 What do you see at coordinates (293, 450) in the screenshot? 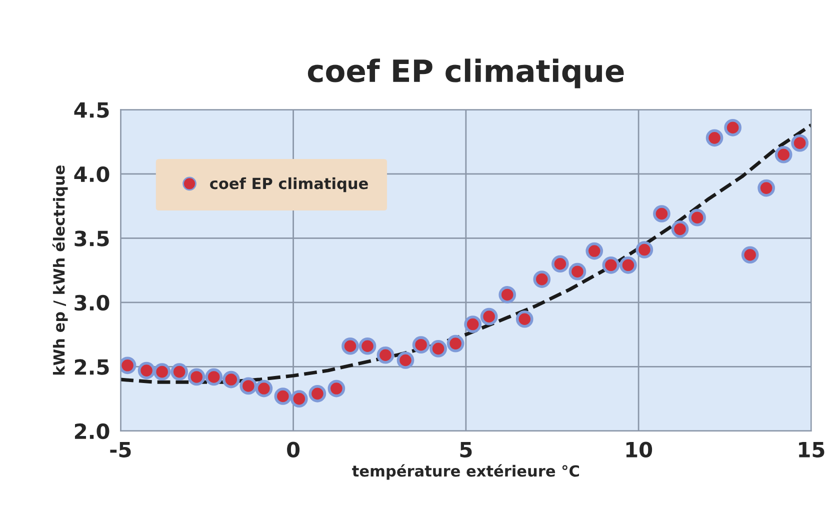
I see `x-tick-label: 0` at bounding box center [293, 450].